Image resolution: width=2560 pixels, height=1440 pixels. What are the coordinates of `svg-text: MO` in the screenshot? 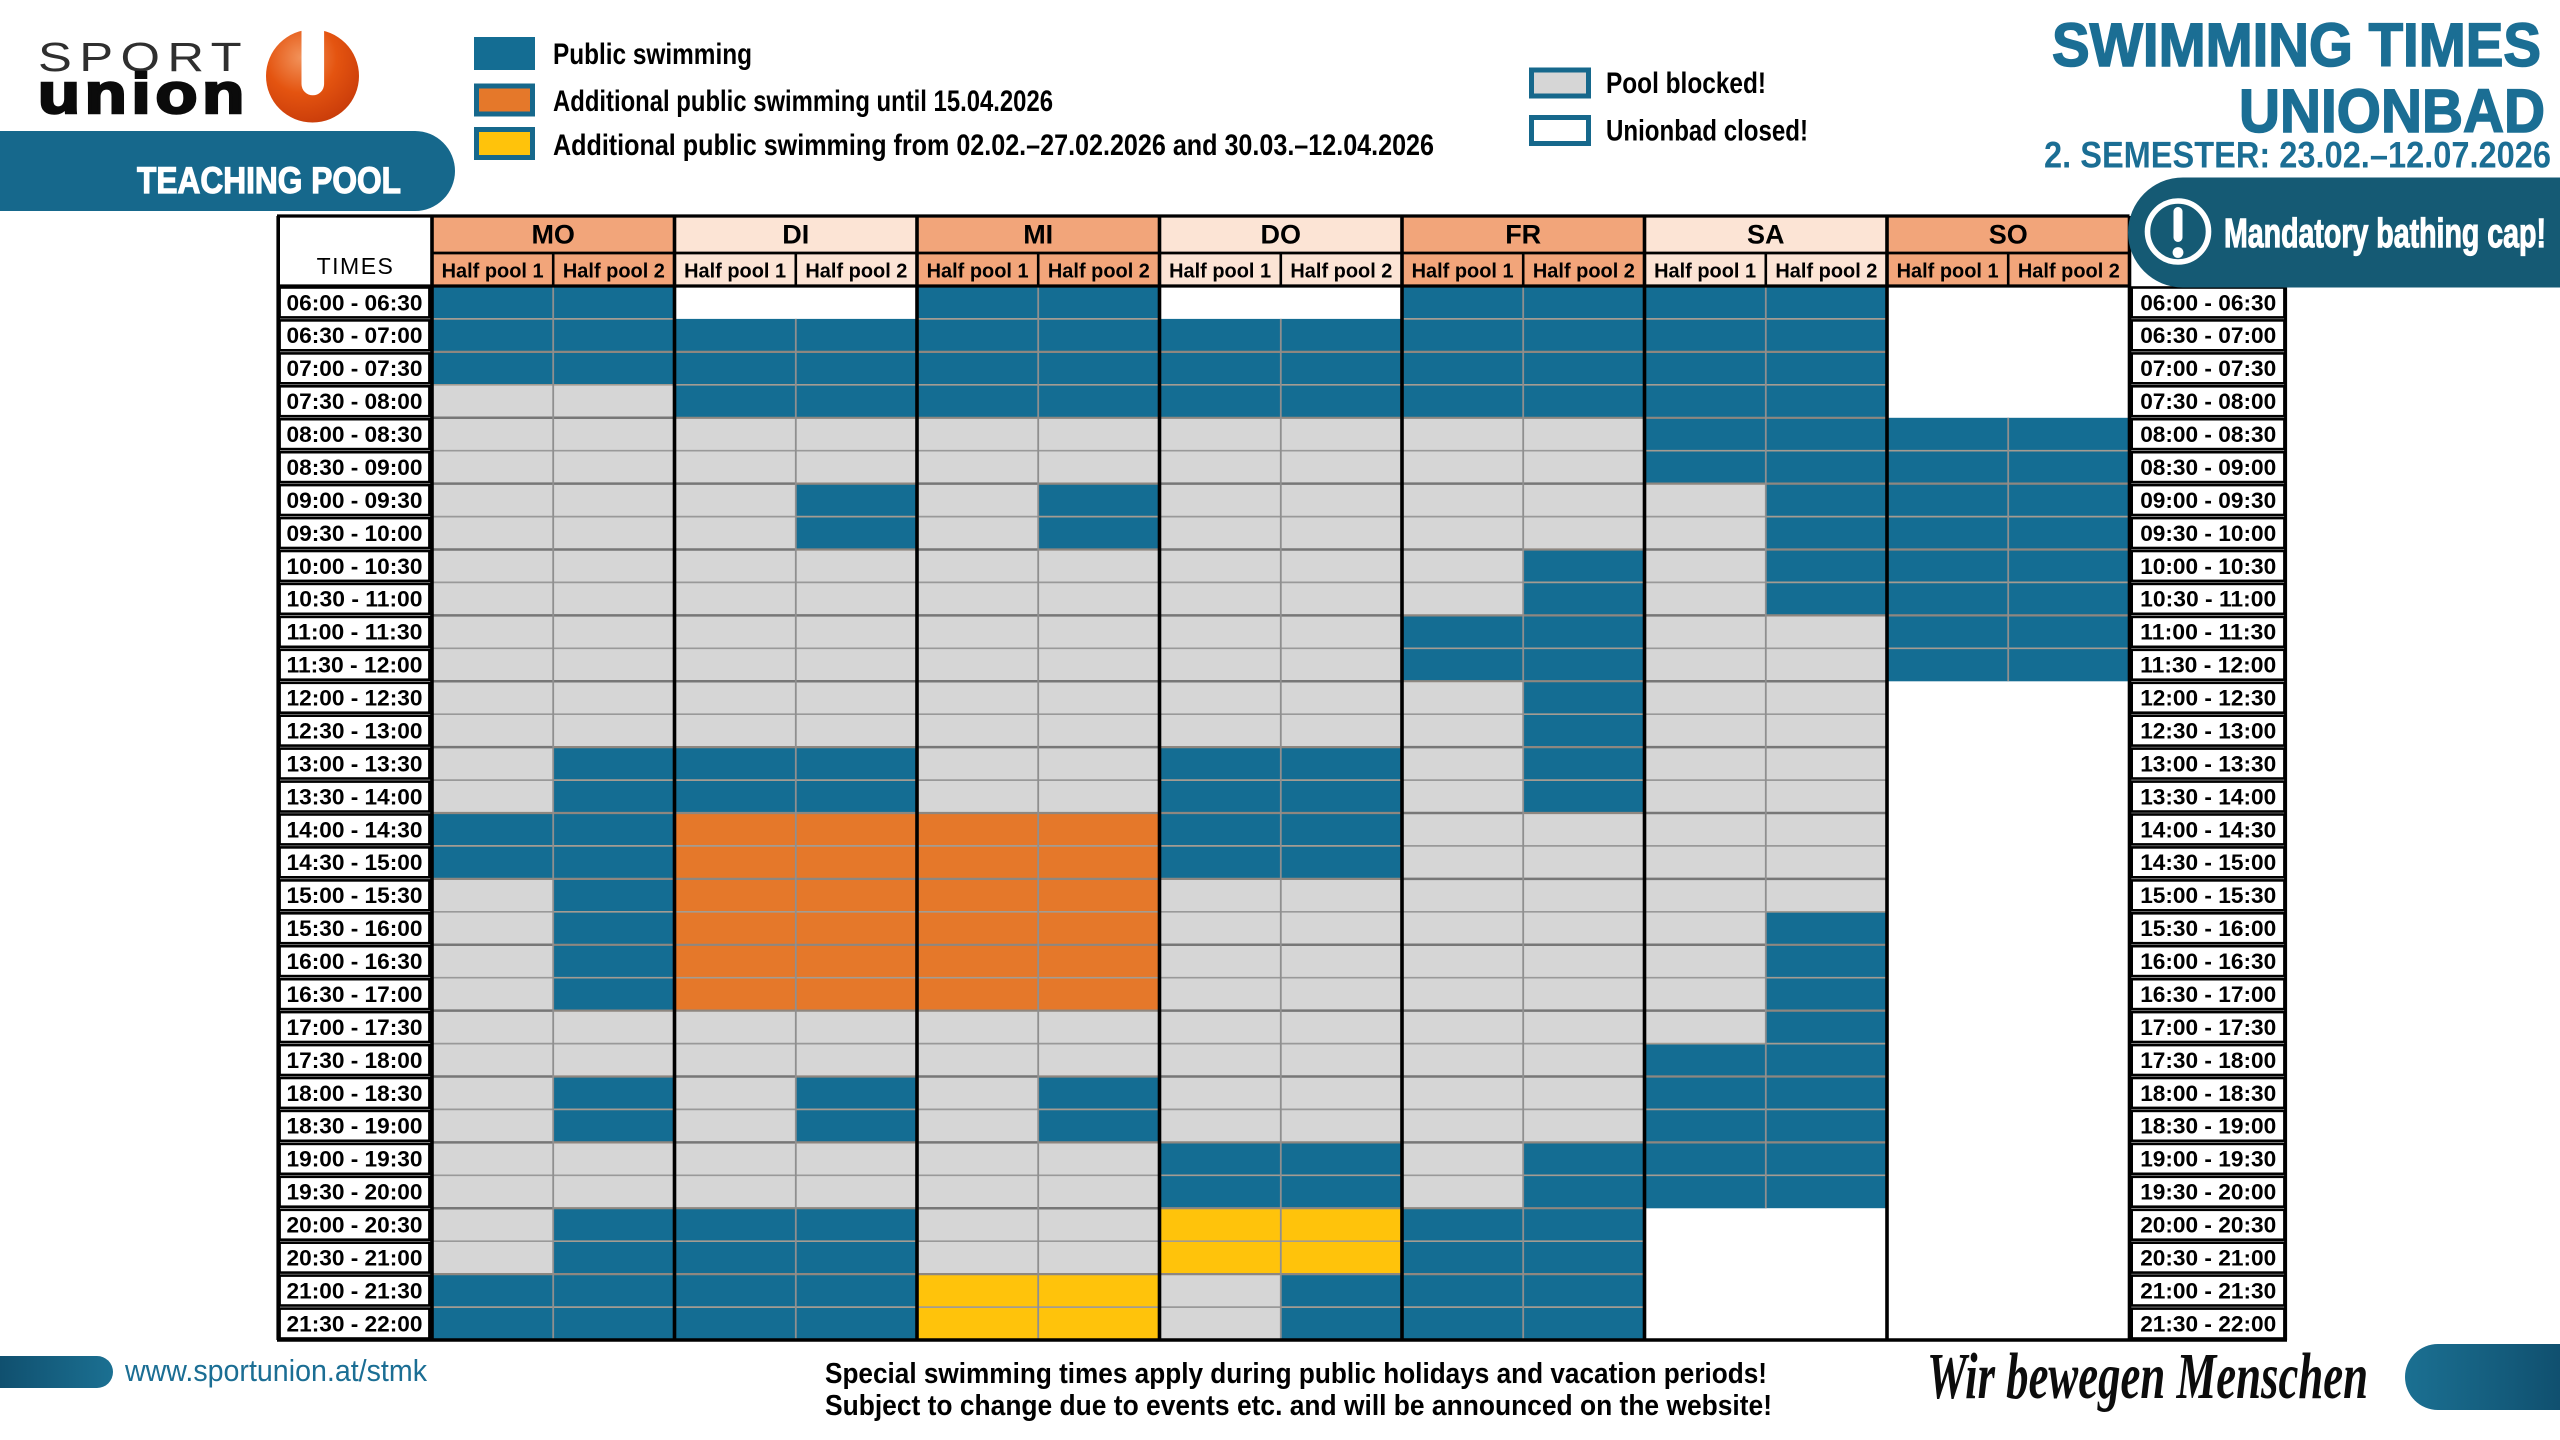 It's located at (553, 235).